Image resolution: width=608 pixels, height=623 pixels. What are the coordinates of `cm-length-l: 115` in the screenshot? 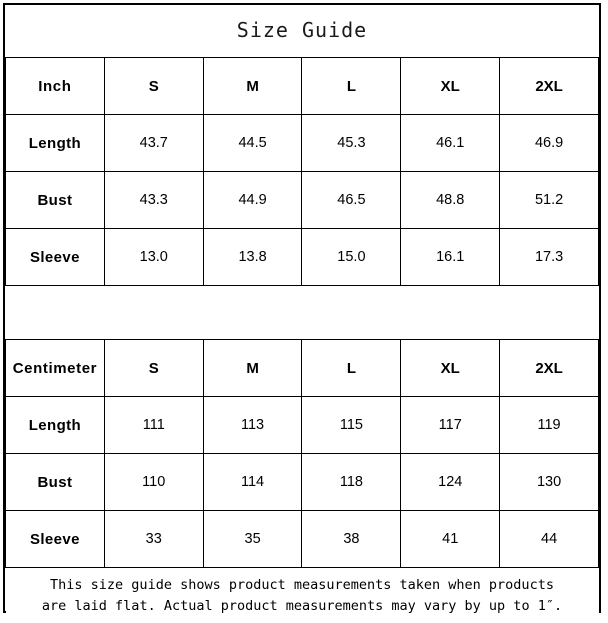 It's located at (351, 425).